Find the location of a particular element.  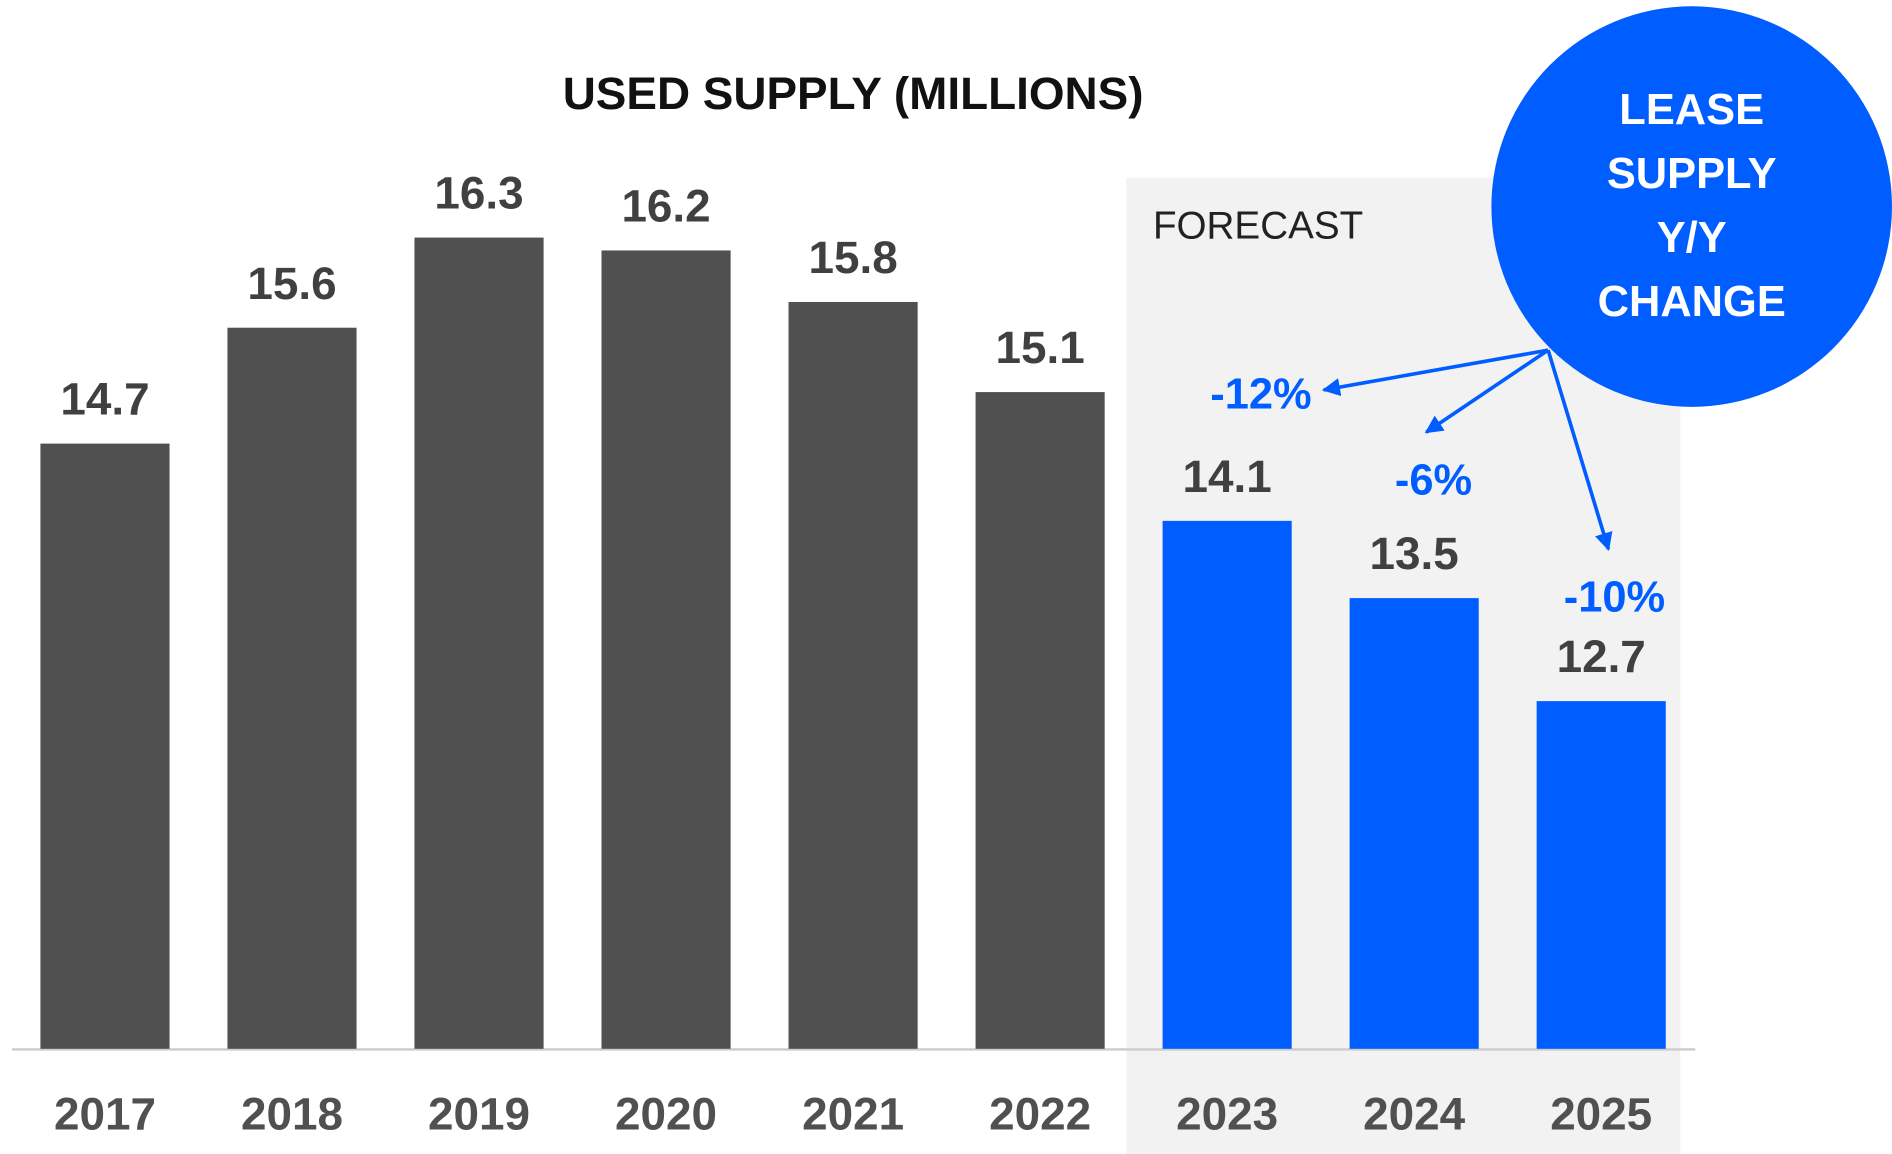

x-tick-label: 2025 is located at coordinates (1601, 1114).